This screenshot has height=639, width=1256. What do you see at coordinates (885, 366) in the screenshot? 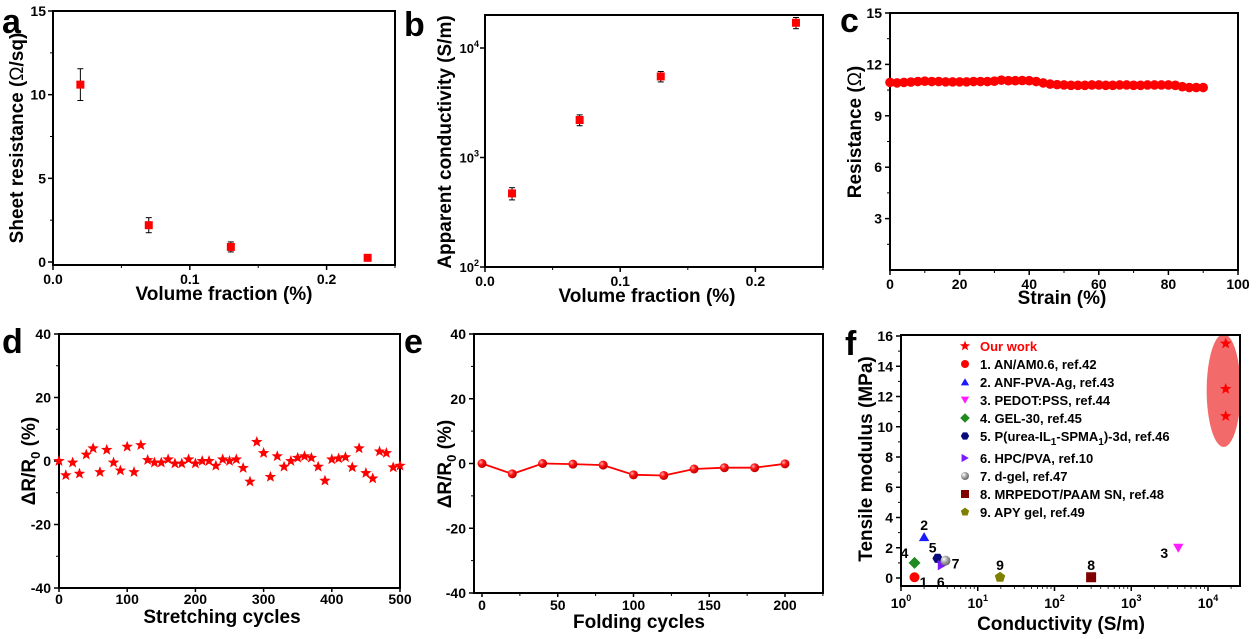
I see `panel-f-ytick-label-7: 14` at bounding box center [885, 366].